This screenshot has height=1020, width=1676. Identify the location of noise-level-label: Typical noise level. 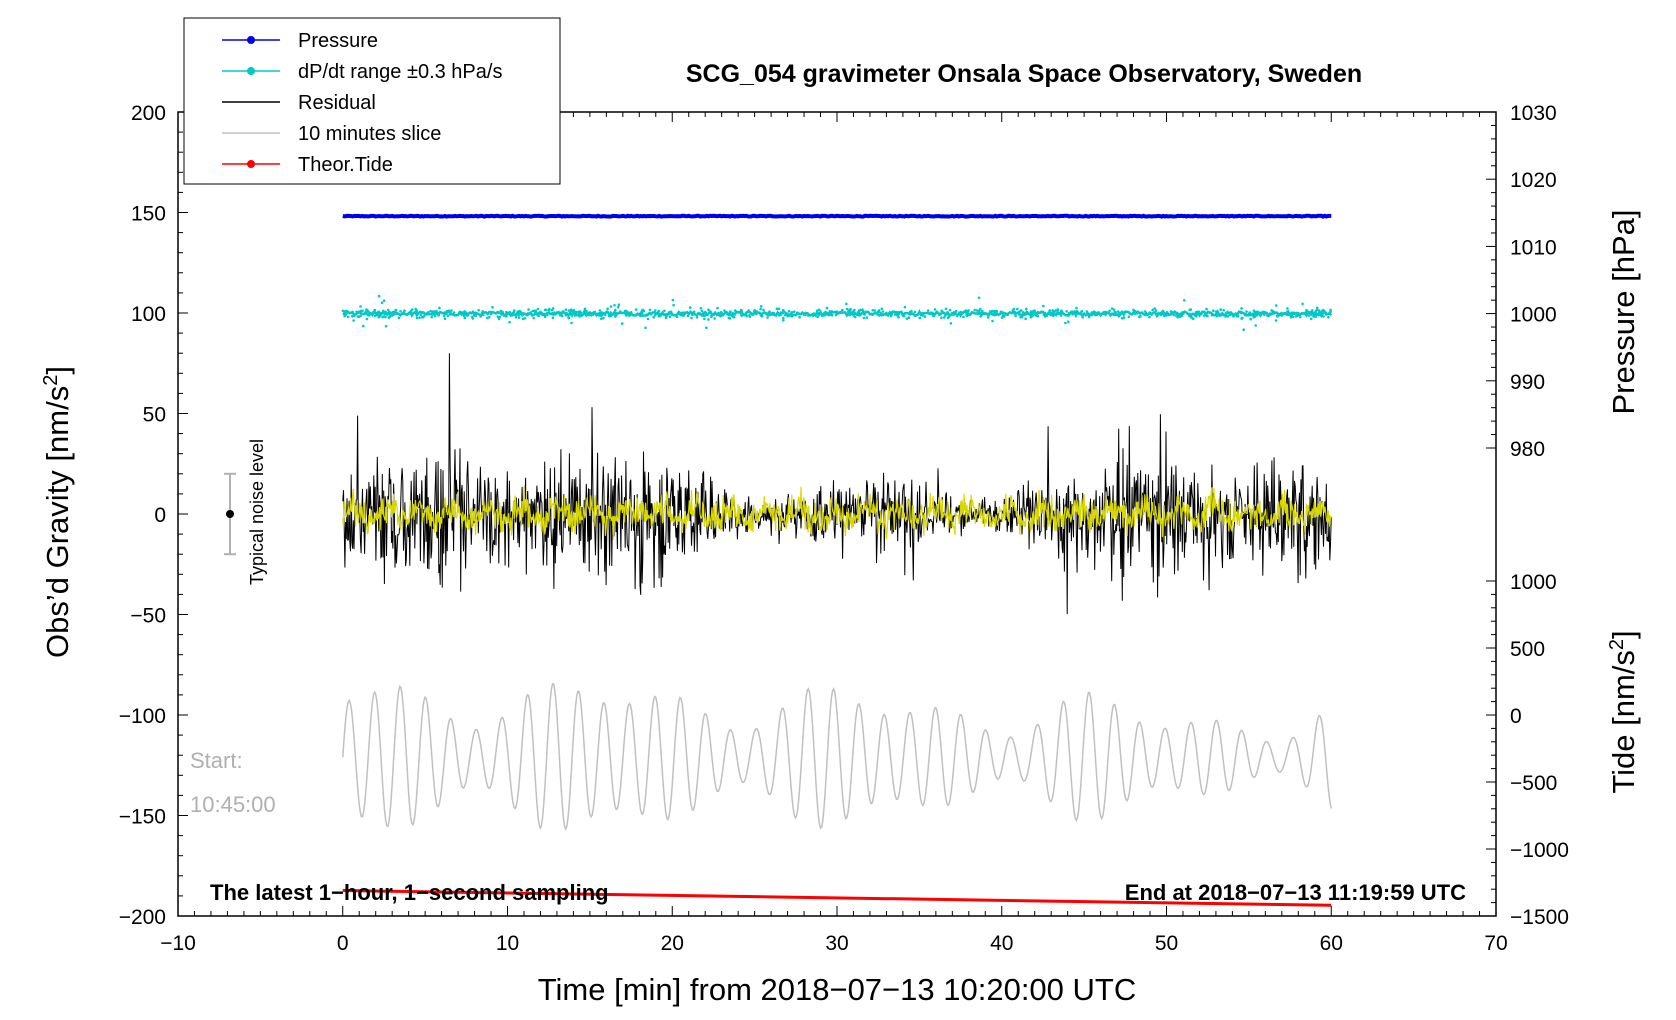
(257, 512).